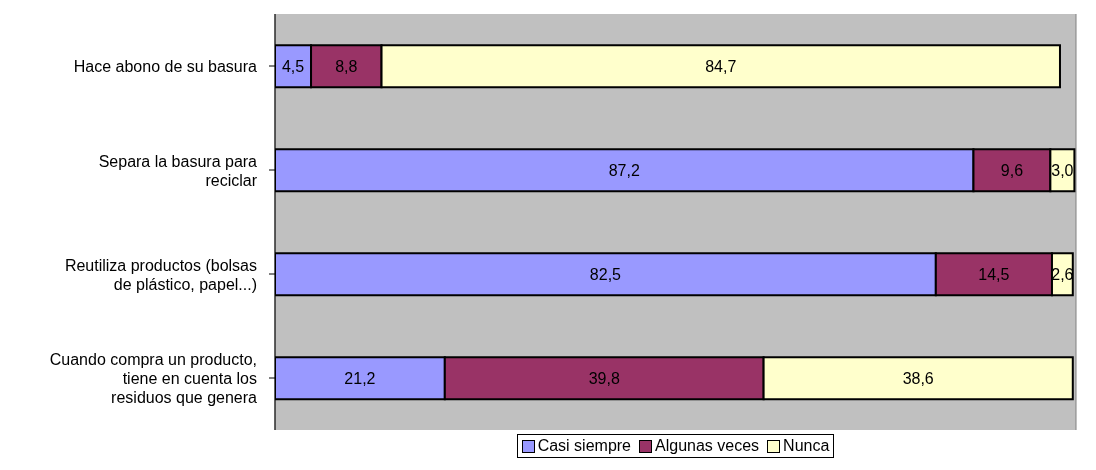 Image resolution: width=1096 pixels, height=470 pixels. What do you see at coordinates (360, 378) in the screenshot?
I see `data-label: 21,2` at bounding box center [360, 378].